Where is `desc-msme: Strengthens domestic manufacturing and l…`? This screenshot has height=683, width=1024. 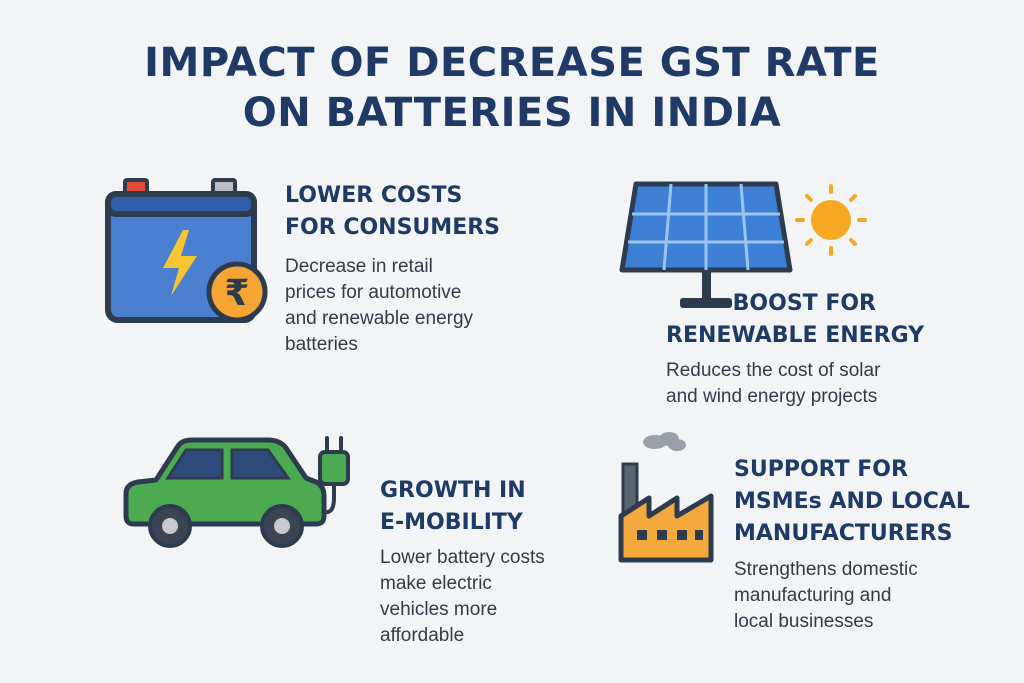 desc-msme: Strengthens domestic manufacturing and l… is located at coordinates (826, 595).